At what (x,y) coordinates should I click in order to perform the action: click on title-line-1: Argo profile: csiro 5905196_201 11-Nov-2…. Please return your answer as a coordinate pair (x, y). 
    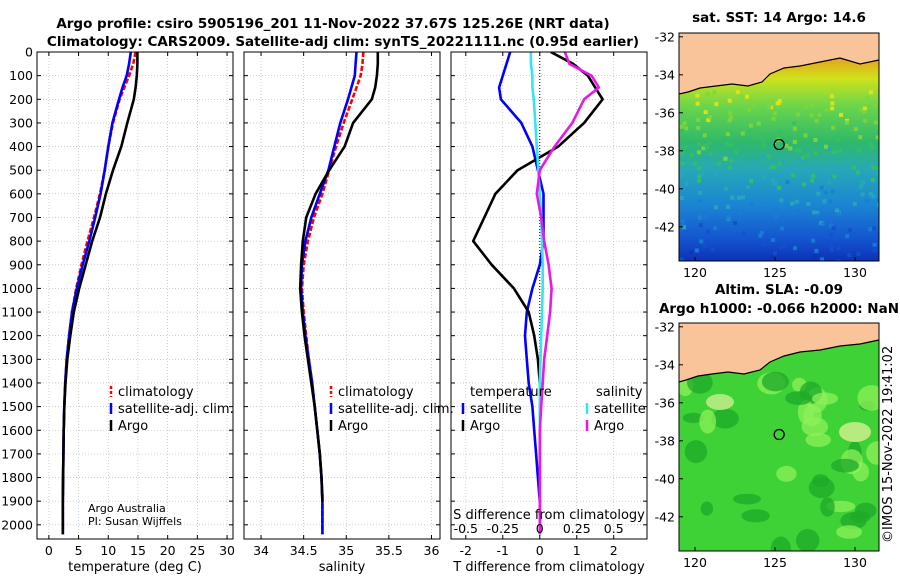
    Looking at the image, I should click on (332, 24).